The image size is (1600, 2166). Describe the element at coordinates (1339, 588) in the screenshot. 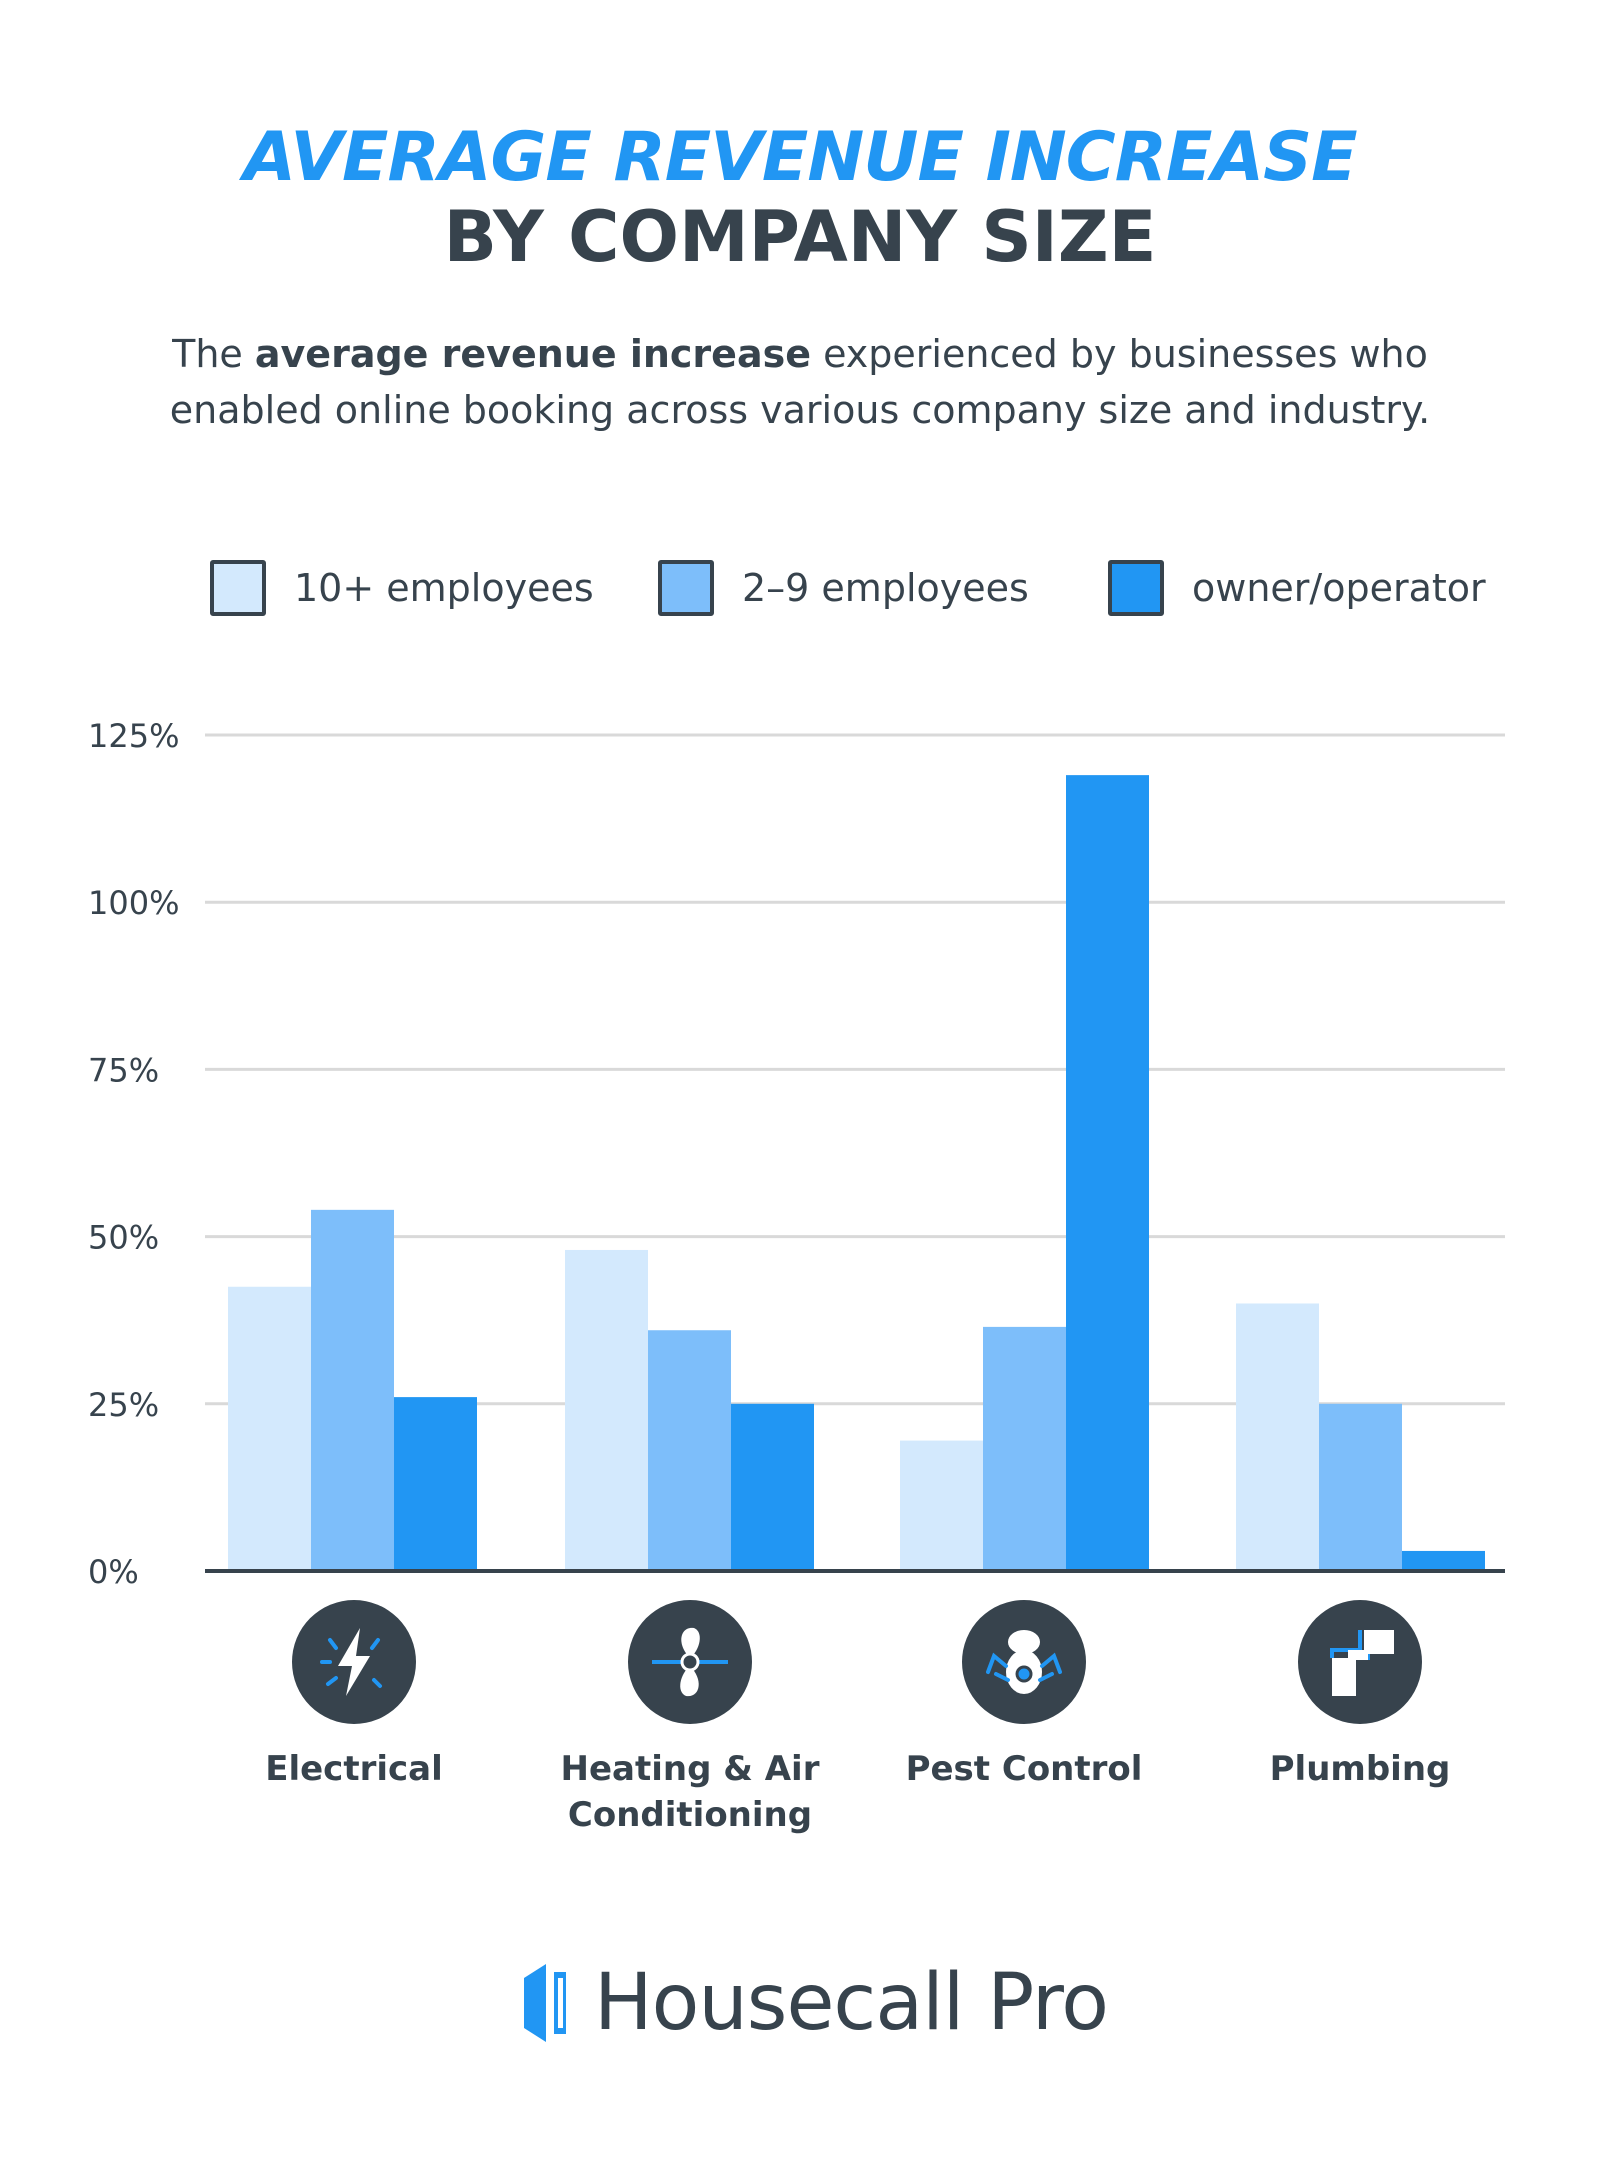

I see `legend-label-owner: owner/operator` at that location.